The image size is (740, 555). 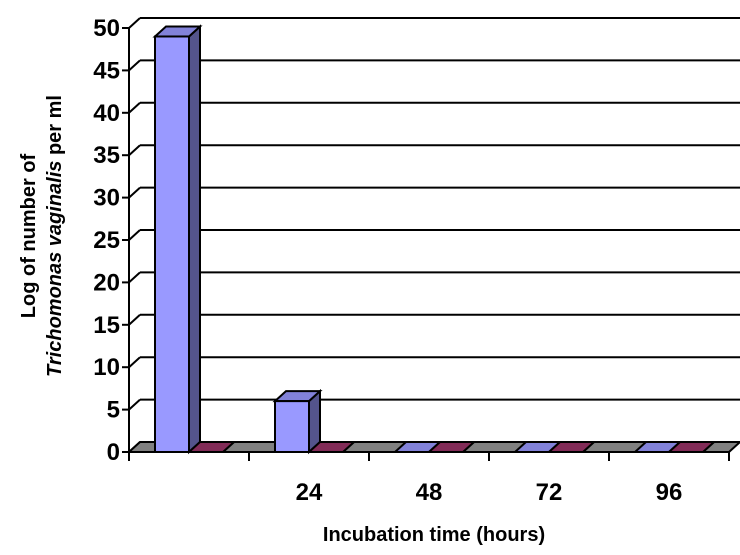 What do you see at coordinates (106, 282) in the screenshot?
I see `y-tick-label: 20` at bounding box center [106, 282].